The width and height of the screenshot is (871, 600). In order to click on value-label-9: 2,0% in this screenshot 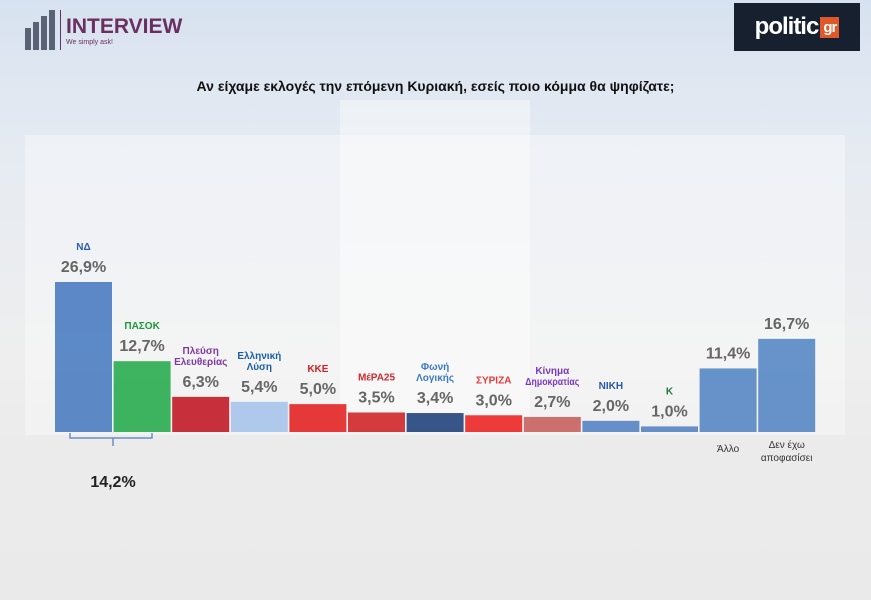, I will do `click(611, 406)`.